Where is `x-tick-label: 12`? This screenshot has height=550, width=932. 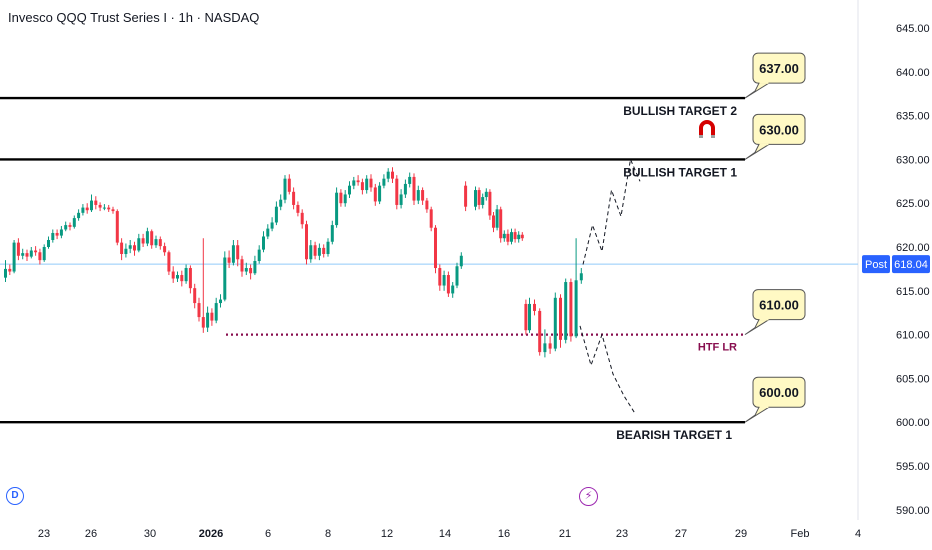 x-tick-label: 12 is located at coordinates (387, 534).